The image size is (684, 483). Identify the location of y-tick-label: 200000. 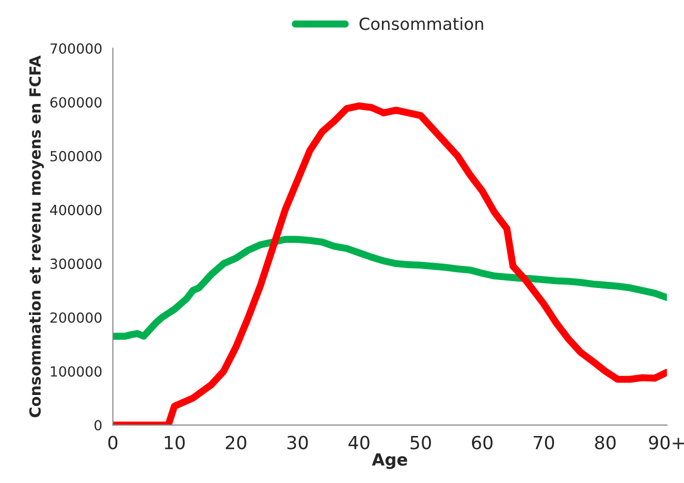
(76, 317).